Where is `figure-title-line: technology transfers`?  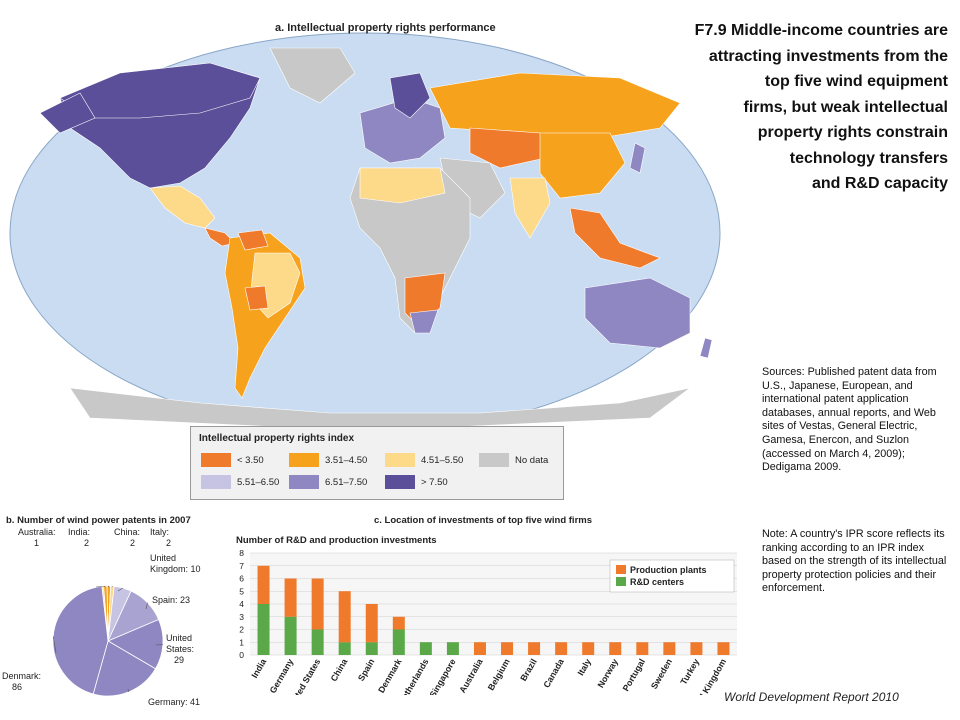
figure-title-line: technology transfers is located at coordinates (868, 158).